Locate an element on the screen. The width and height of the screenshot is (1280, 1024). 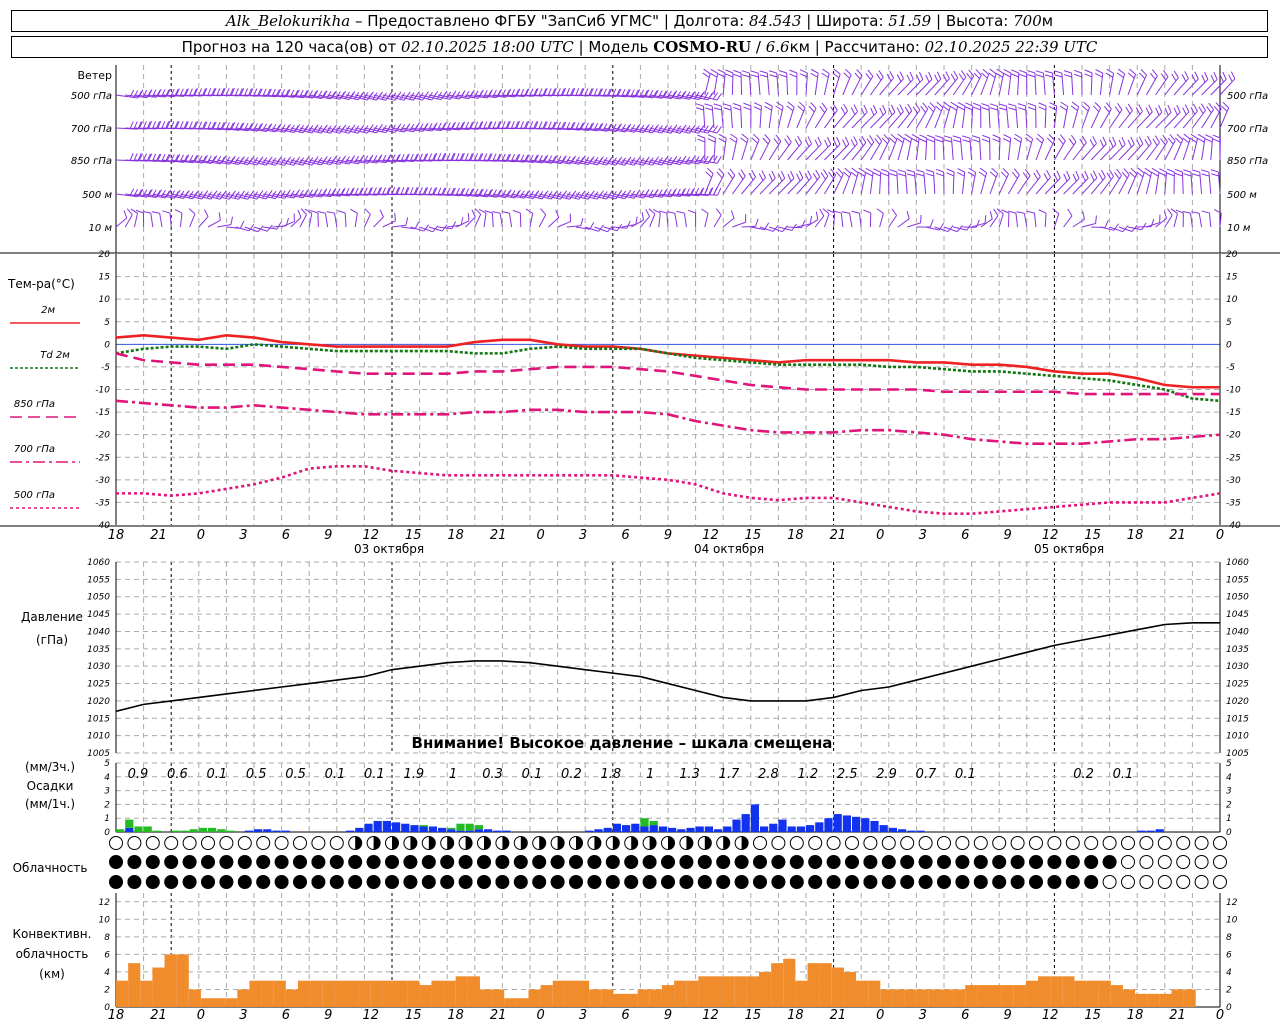
hour-tick-label-bottom: 6 is located at coordinates (625, 1015).